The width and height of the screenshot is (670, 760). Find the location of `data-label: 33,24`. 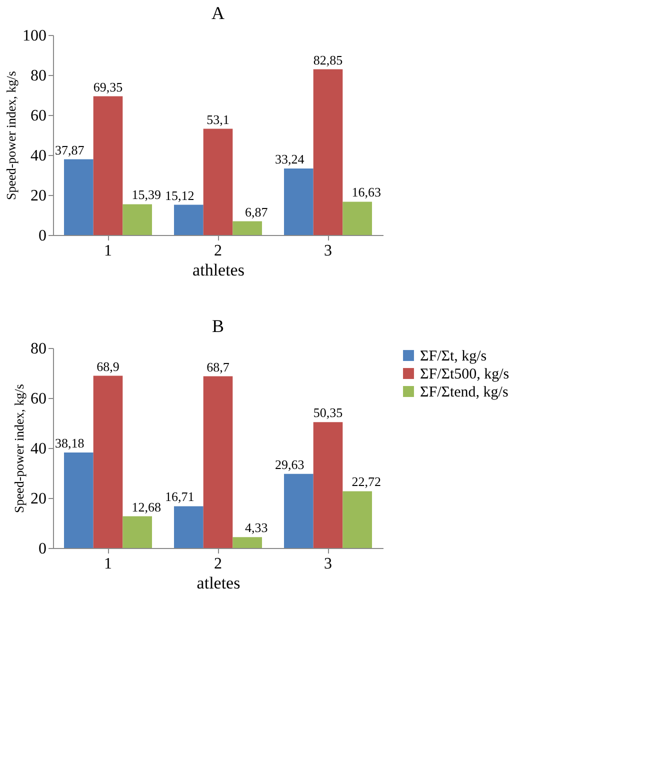

data-label: 33,24 is located at coordinates (290, 159).